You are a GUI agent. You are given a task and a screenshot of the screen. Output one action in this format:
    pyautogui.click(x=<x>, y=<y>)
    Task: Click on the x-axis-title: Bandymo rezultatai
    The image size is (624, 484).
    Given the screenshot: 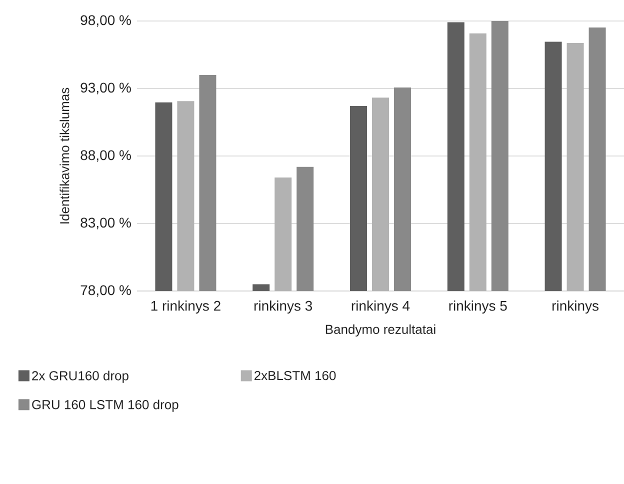 What is the action you would take?
    pyautogui.click(x=381, y=330)
    